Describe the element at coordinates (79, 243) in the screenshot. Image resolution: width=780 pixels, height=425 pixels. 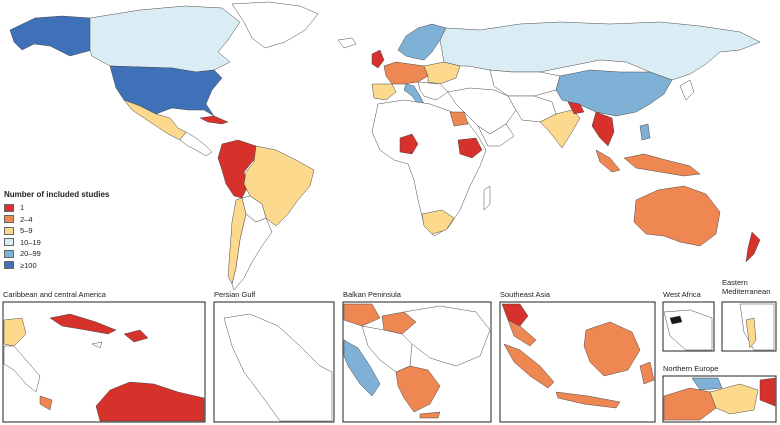
I see `legend-item: 10–19` at that location.